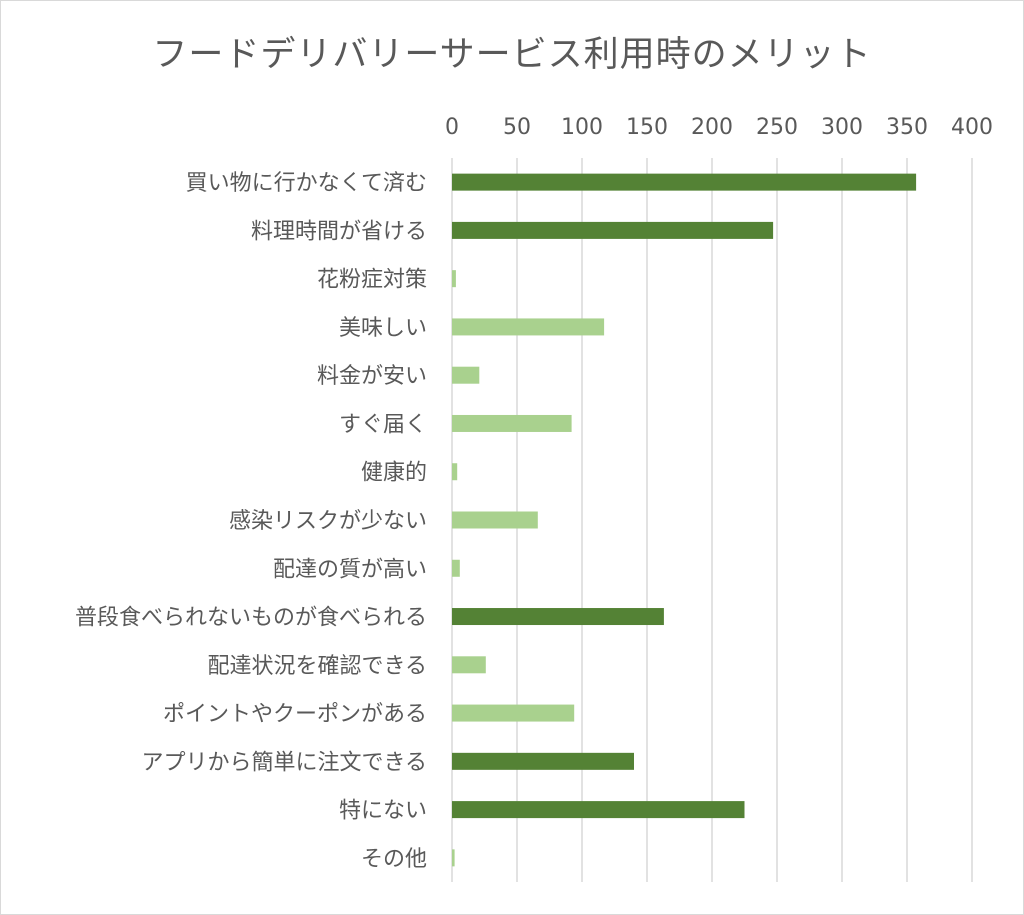 This screenshot has width=1024, height=915. Describe the element at coordinates (452, 127) in the screenshot. I see `x-tick-label: 0` at that location.